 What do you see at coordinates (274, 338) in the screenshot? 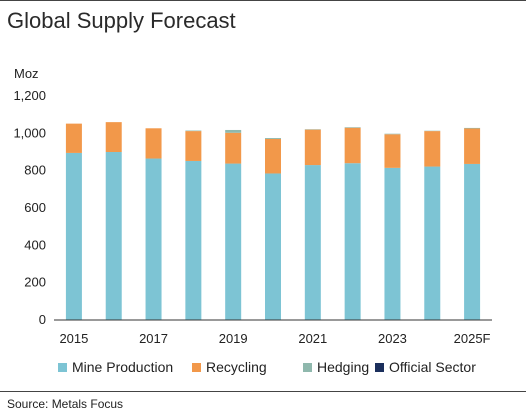
I see `x-axis: 2015 2017 2019 2021 2023 2025F` at bounding box center [274, 338].